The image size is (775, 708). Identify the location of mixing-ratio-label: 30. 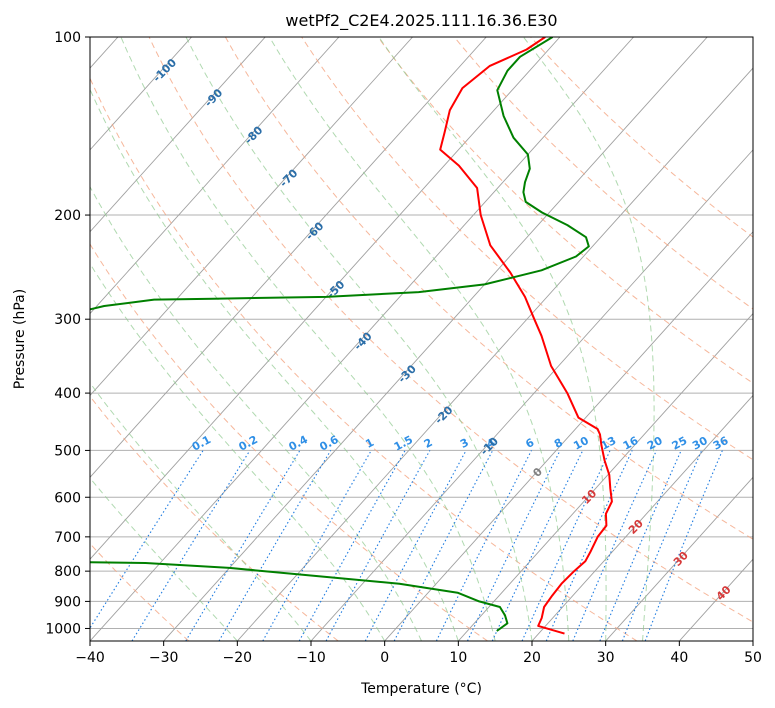
(700, 443).